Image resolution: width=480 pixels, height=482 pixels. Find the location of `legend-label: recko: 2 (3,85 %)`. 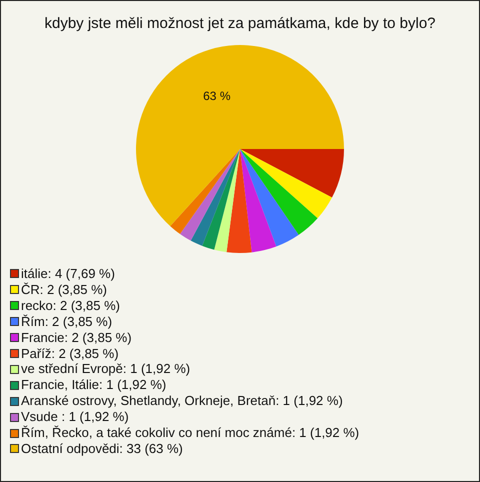

legend-label: recko: 2 (3,85 %) is located at coordinates (70, 306).